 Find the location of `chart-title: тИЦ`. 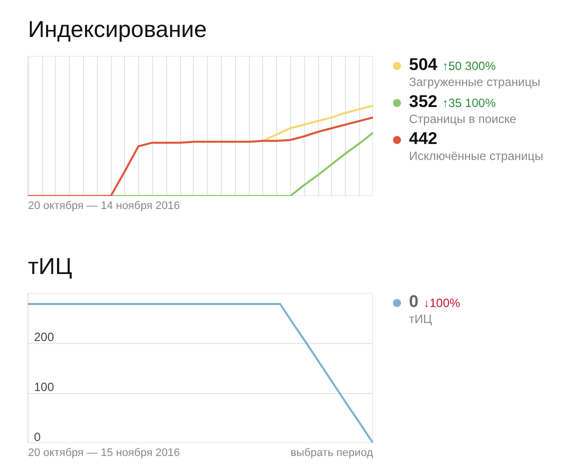

chart-title: тИЦ is located at coordinates (50, 266).